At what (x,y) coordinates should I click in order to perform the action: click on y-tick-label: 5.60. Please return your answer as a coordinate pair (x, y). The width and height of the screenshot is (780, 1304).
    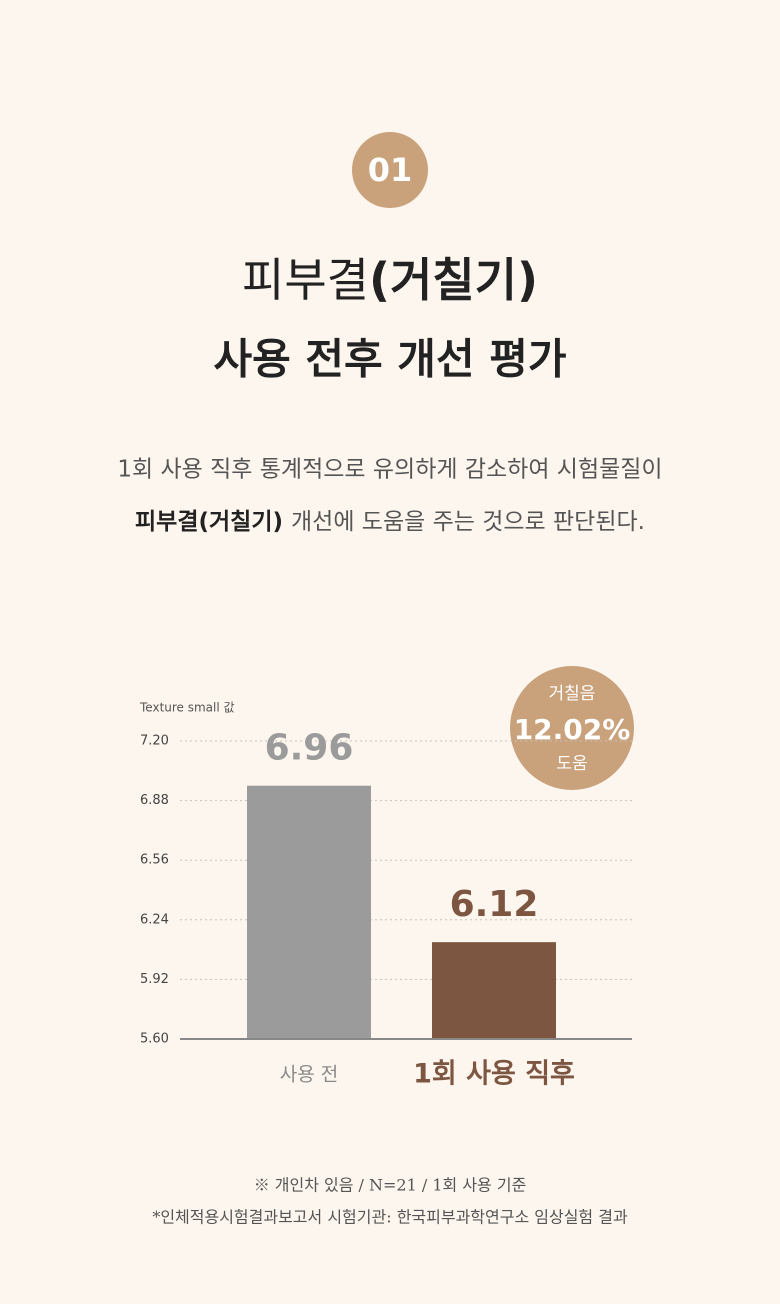
    Looking at the image, I should click on (154, 1039).